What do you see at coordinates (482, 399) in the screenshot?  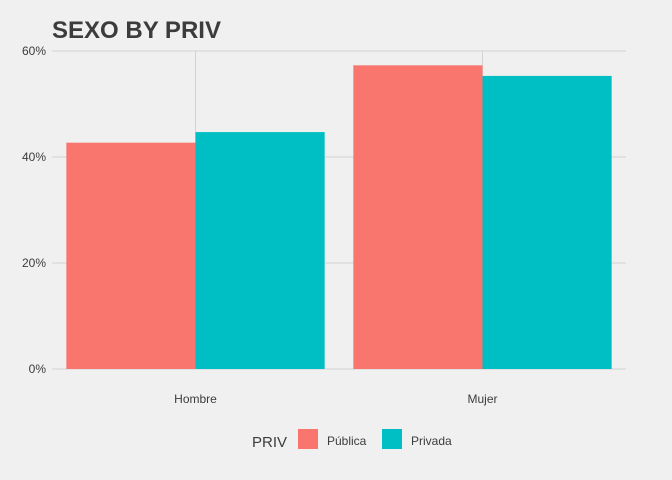 I see `x-tick-label: Mujer` at bounding box center [482, 399].